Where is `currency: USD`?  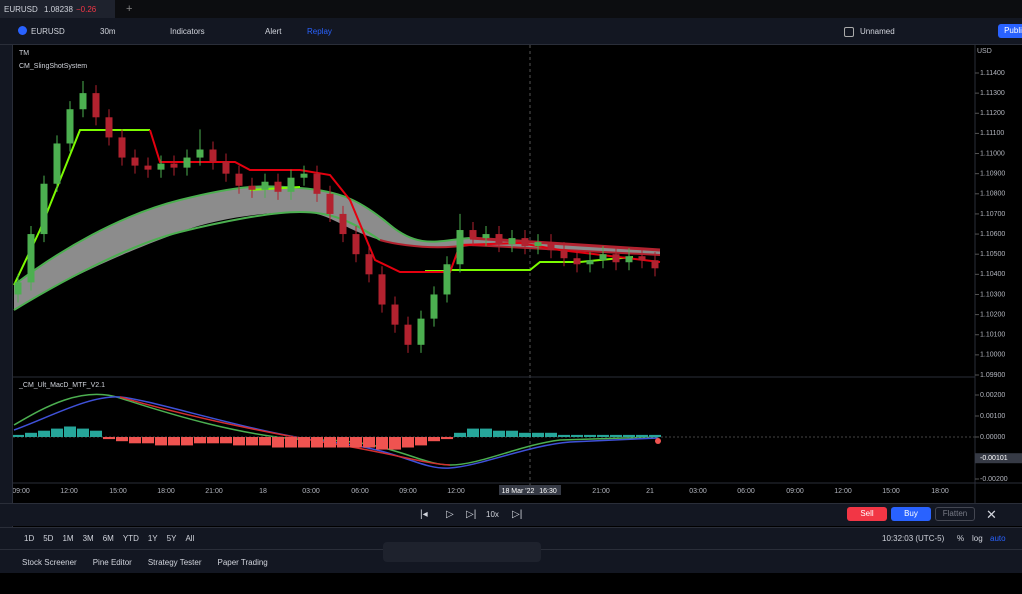 currency: USD is located at coordinates (984, 51).